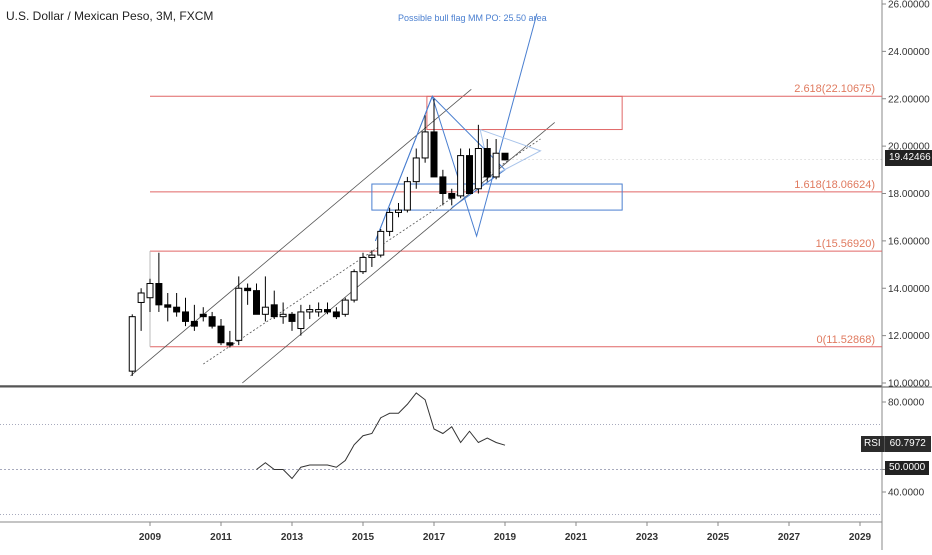  I want to click on time-tick-label: 2019, so click(505, 537).